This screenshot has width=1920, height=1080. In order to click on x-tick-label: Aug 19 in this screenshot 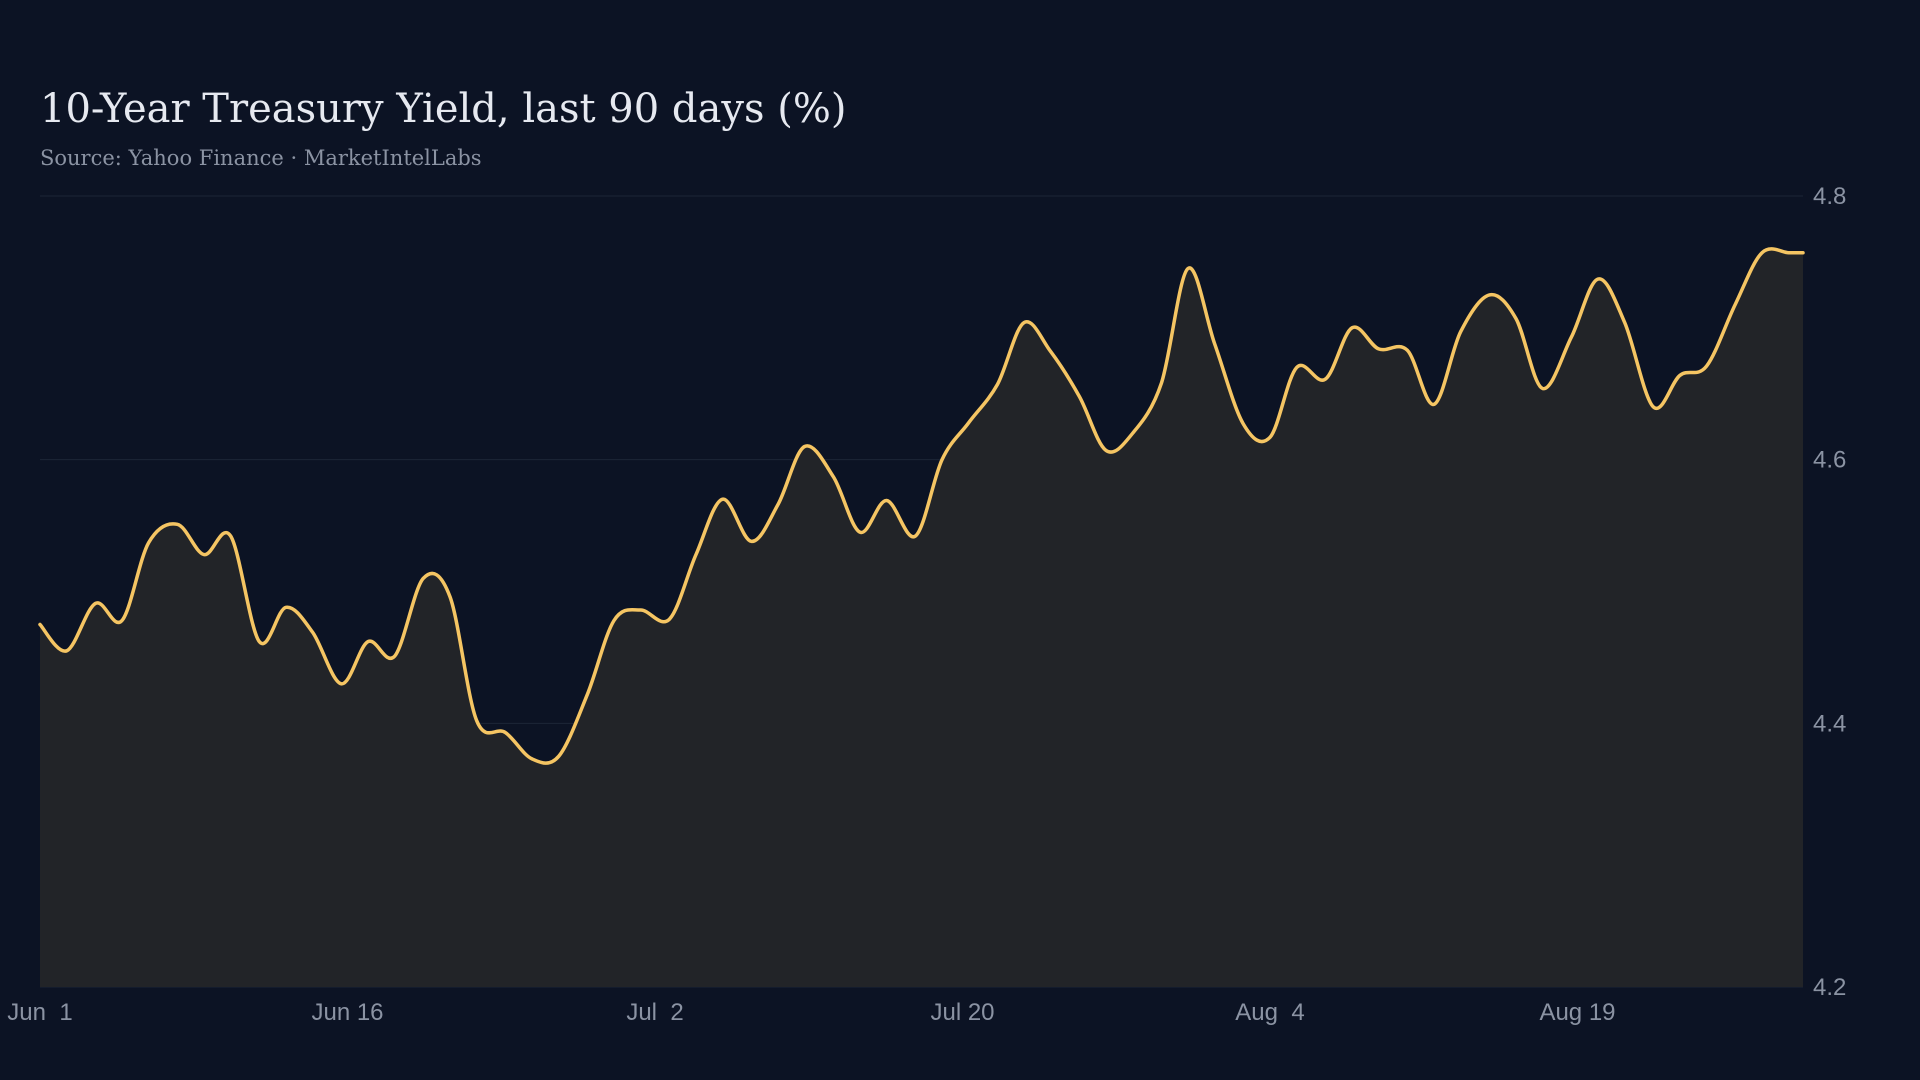, I will do `click(1577, 1012)`.